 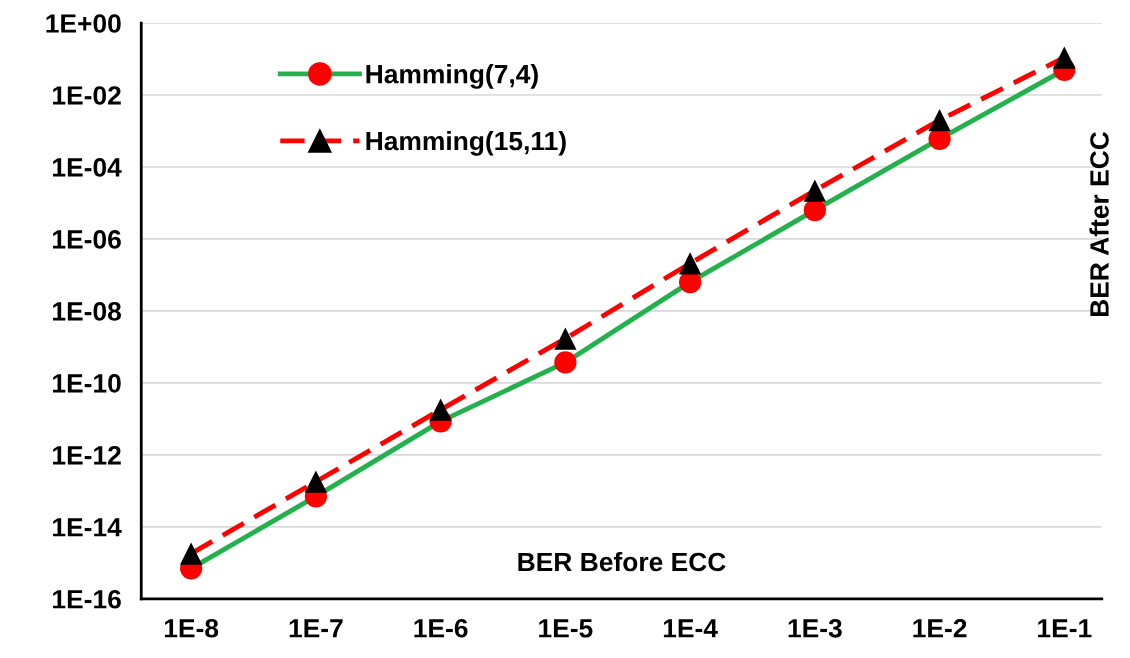 What do you see at coordinates (690, 628) in the screenshot?
I see `x-tick-label: 1E-4` at bounding box center [690, 628].